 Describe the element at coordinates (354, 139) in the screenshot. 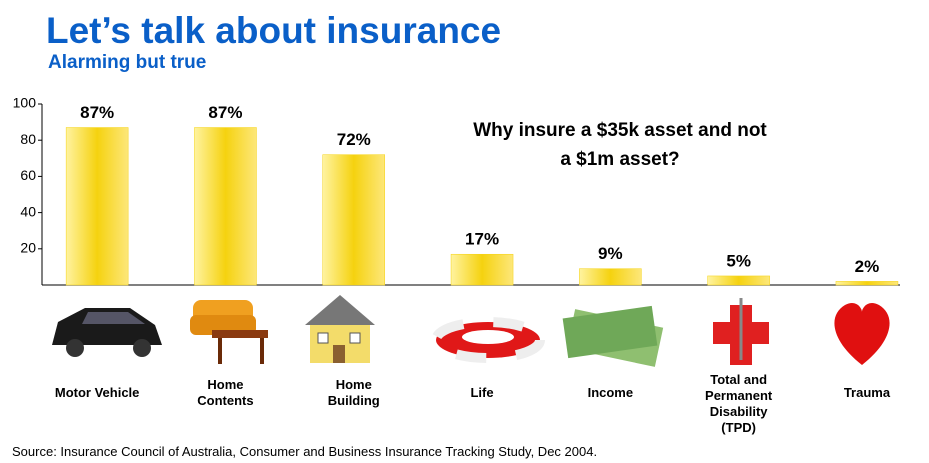

I see `value-label: 72%` at that location.